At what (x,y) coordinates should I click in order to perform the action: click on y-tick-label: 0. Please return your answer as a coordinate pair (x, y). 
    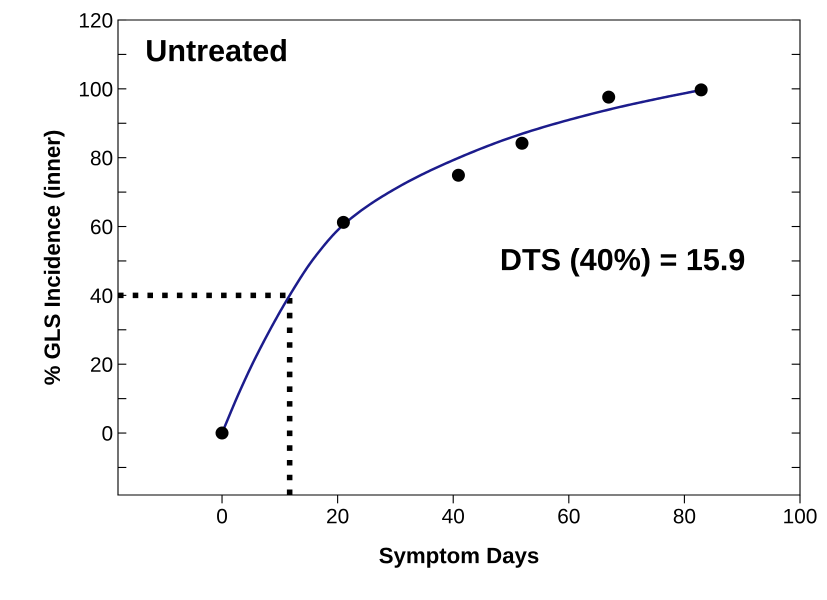
    Looking at the image, I should click on (107, 433).